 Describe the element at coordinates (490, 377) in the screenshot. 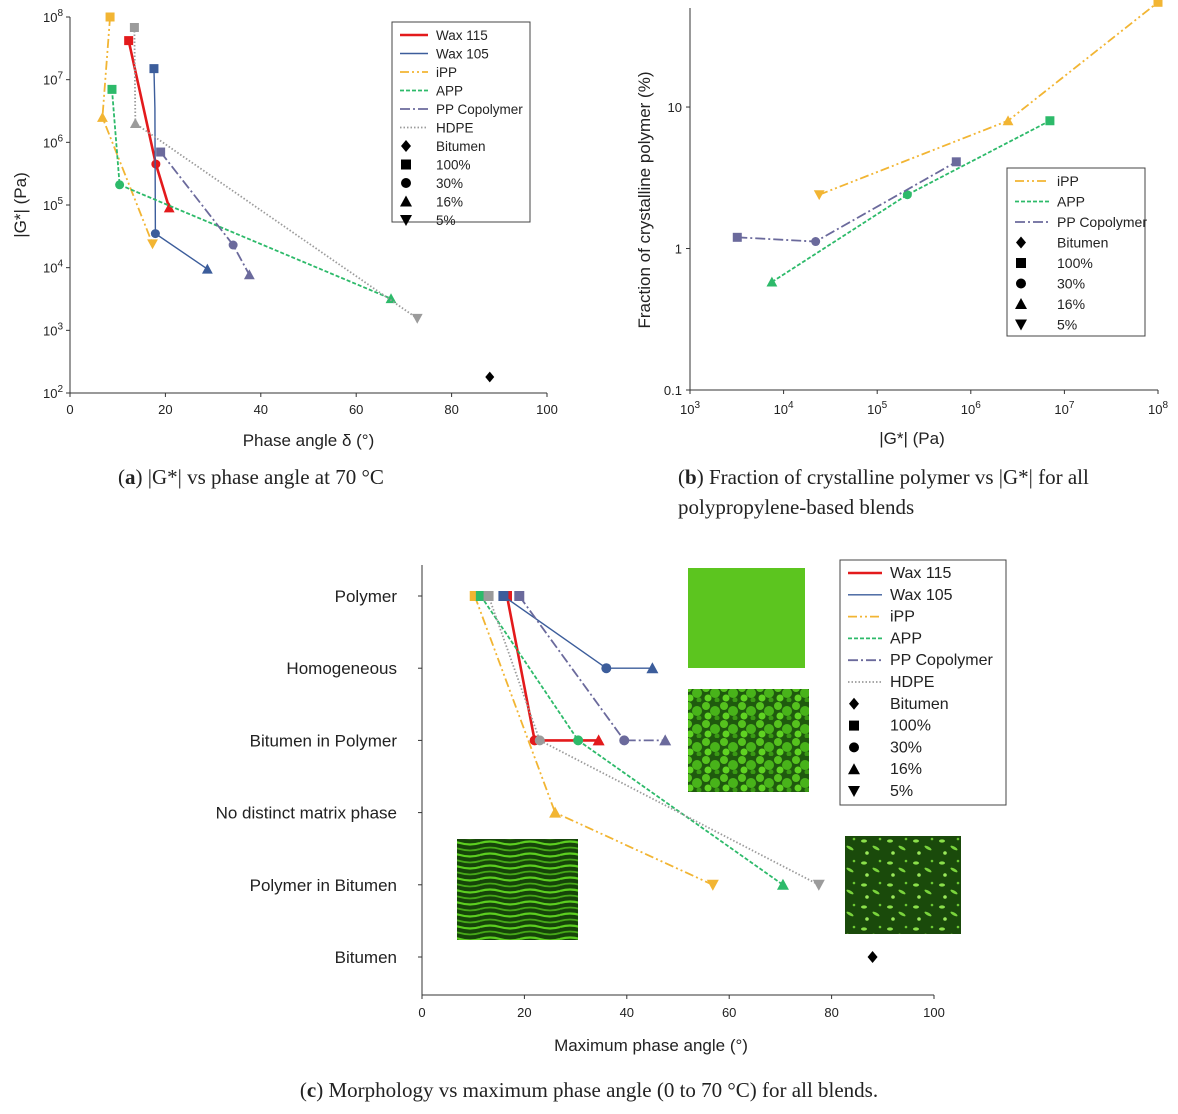

I see `point-a-bitumen` at that location.